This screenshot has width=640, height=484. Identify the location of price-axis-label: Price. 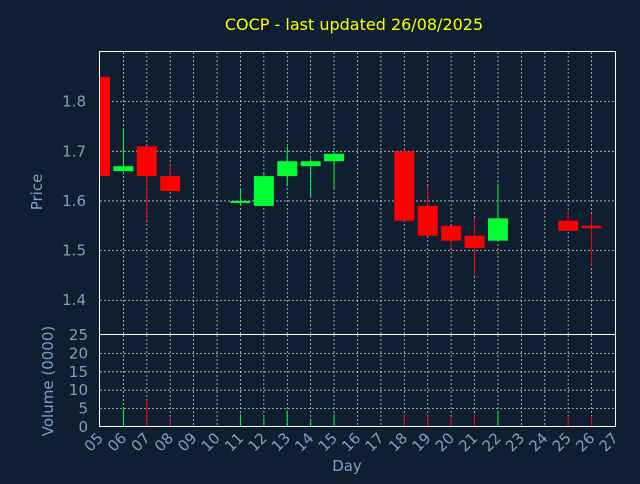
(37, 192).